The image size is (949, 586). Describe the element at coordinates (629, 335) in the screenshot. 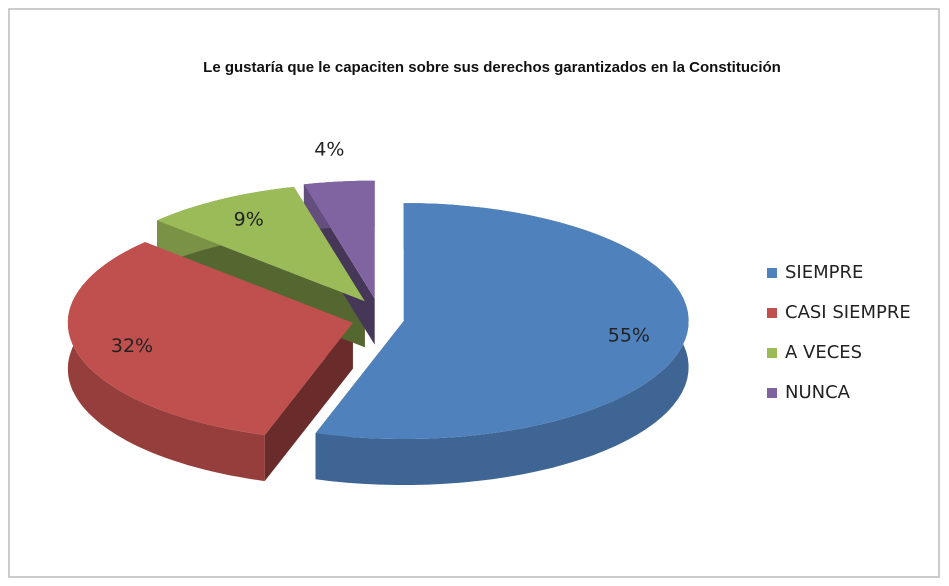

I see `data-label: 55%` at that location.